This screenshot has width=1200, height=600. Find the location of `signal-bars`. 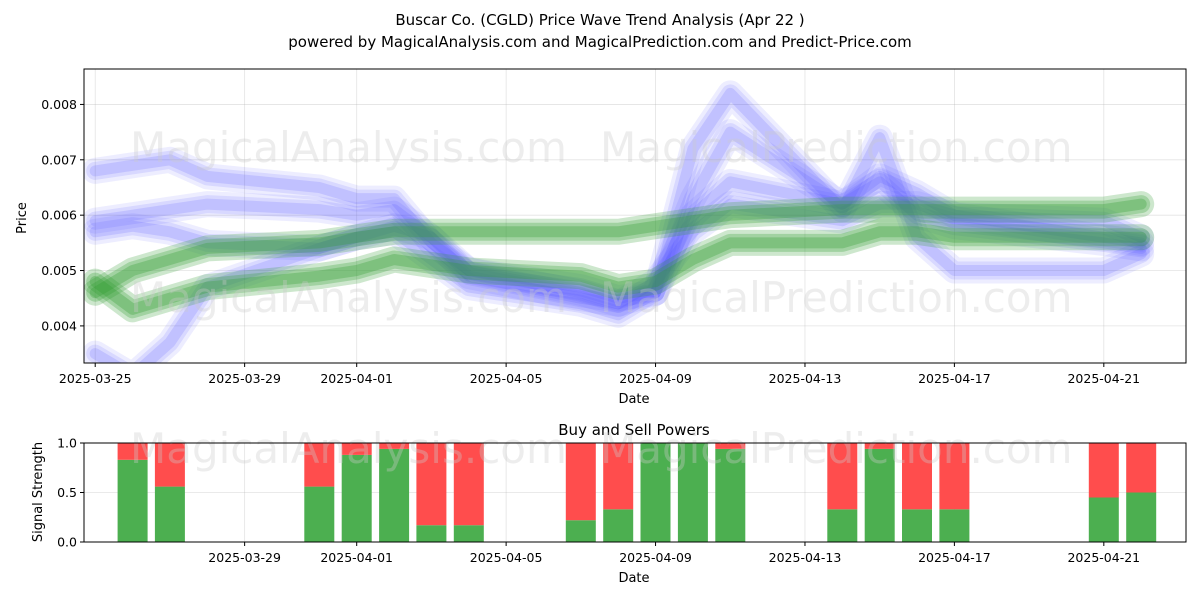

signal-bars is located at coordinates (637, 492).